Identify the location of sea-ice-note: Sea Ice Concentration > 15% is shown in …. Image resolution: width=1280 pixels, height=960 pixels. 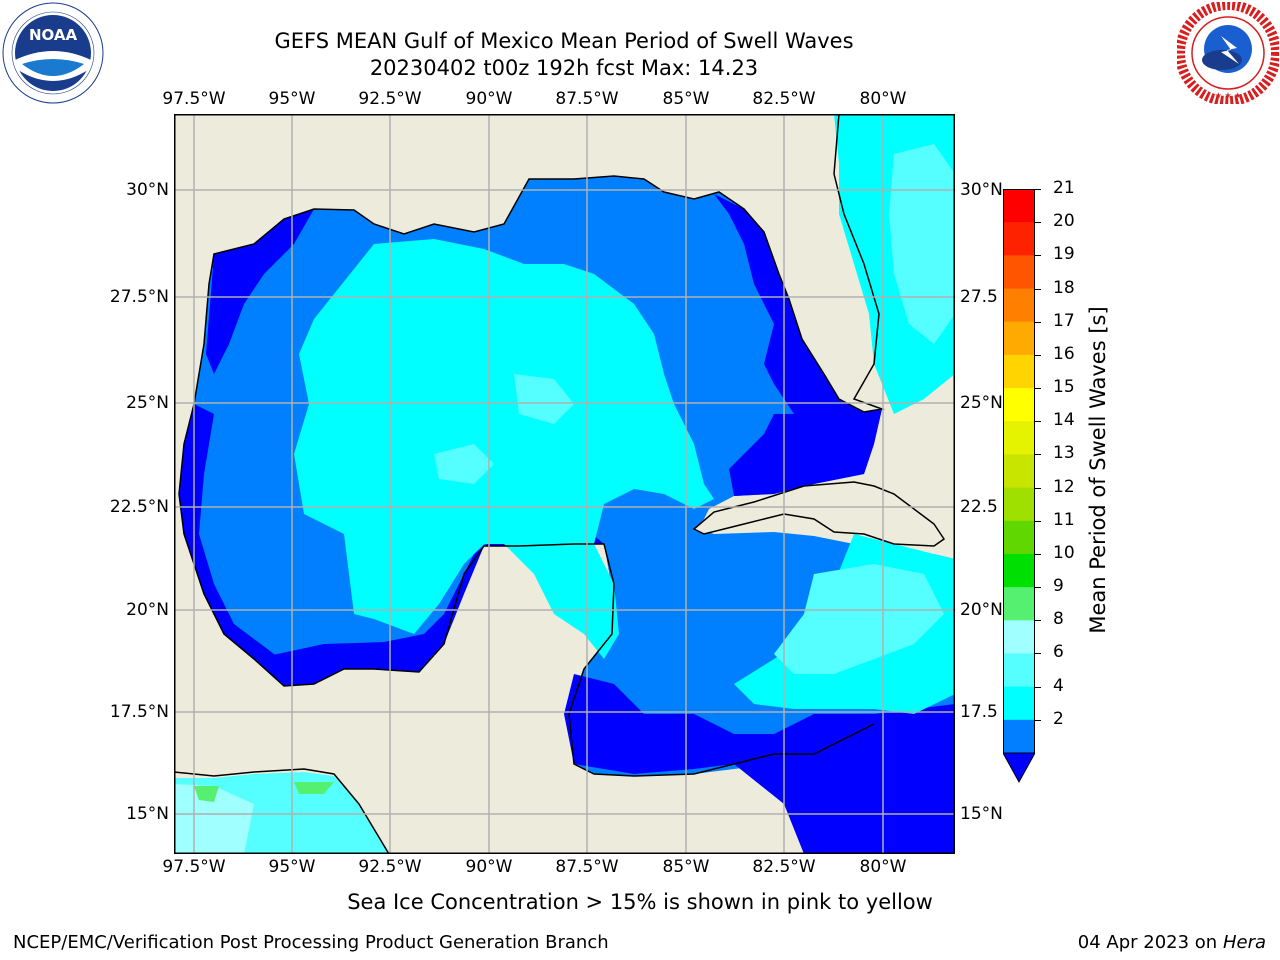
(640, 902).